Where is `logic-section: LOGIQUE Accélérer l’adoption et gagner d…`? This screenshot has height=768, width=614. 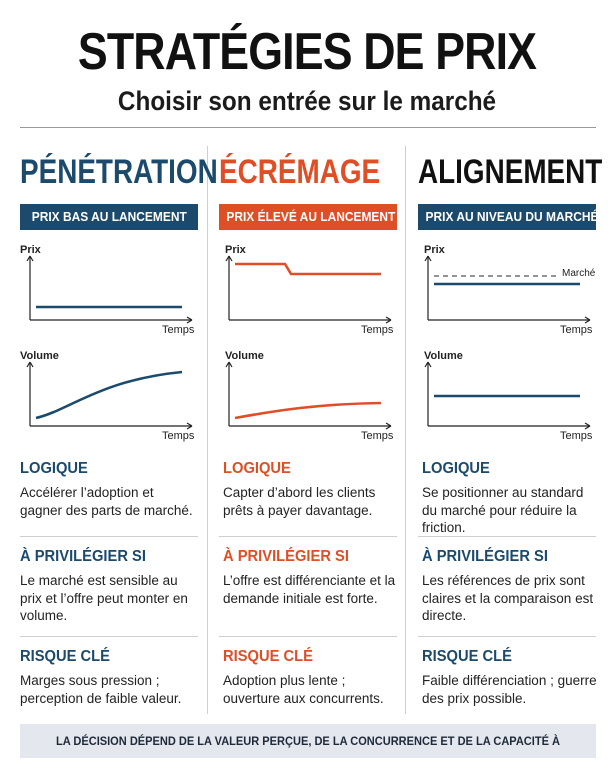 logic-section: LOGIQUE Accélérer l’adoption et gagner d… is located at coordinates (109, 489).